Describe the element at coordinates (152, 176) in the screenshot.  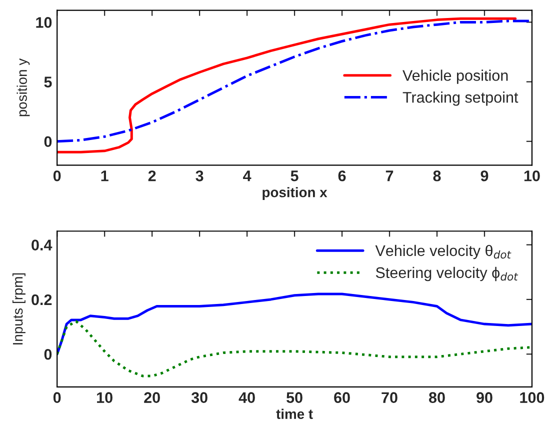
I see `x-tick-label: 2` at that location.